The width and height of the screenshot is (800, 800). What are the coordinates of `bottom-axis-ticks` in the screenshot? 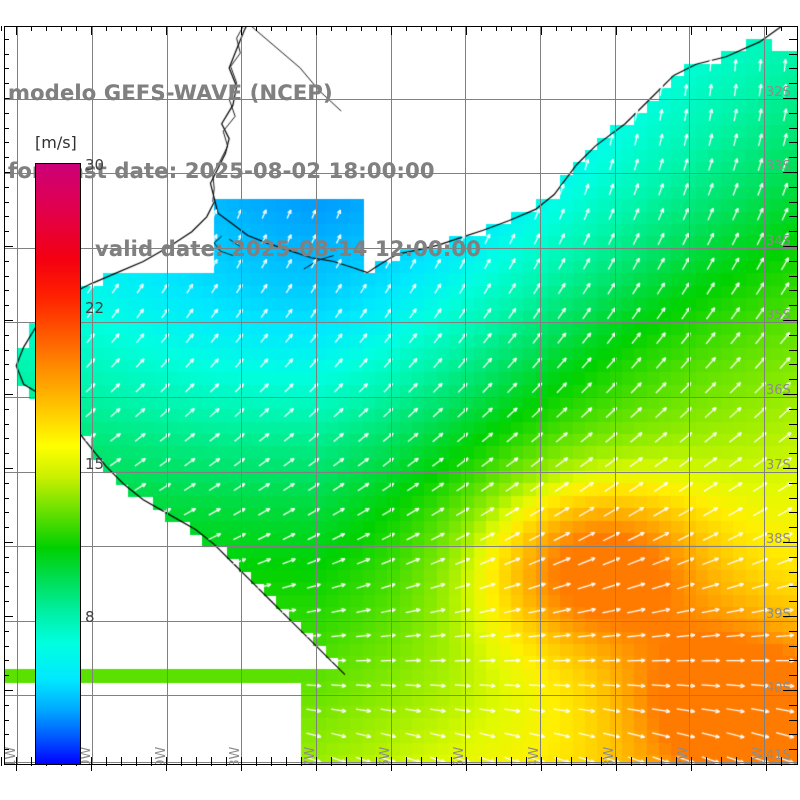 It's located at (399, 764).